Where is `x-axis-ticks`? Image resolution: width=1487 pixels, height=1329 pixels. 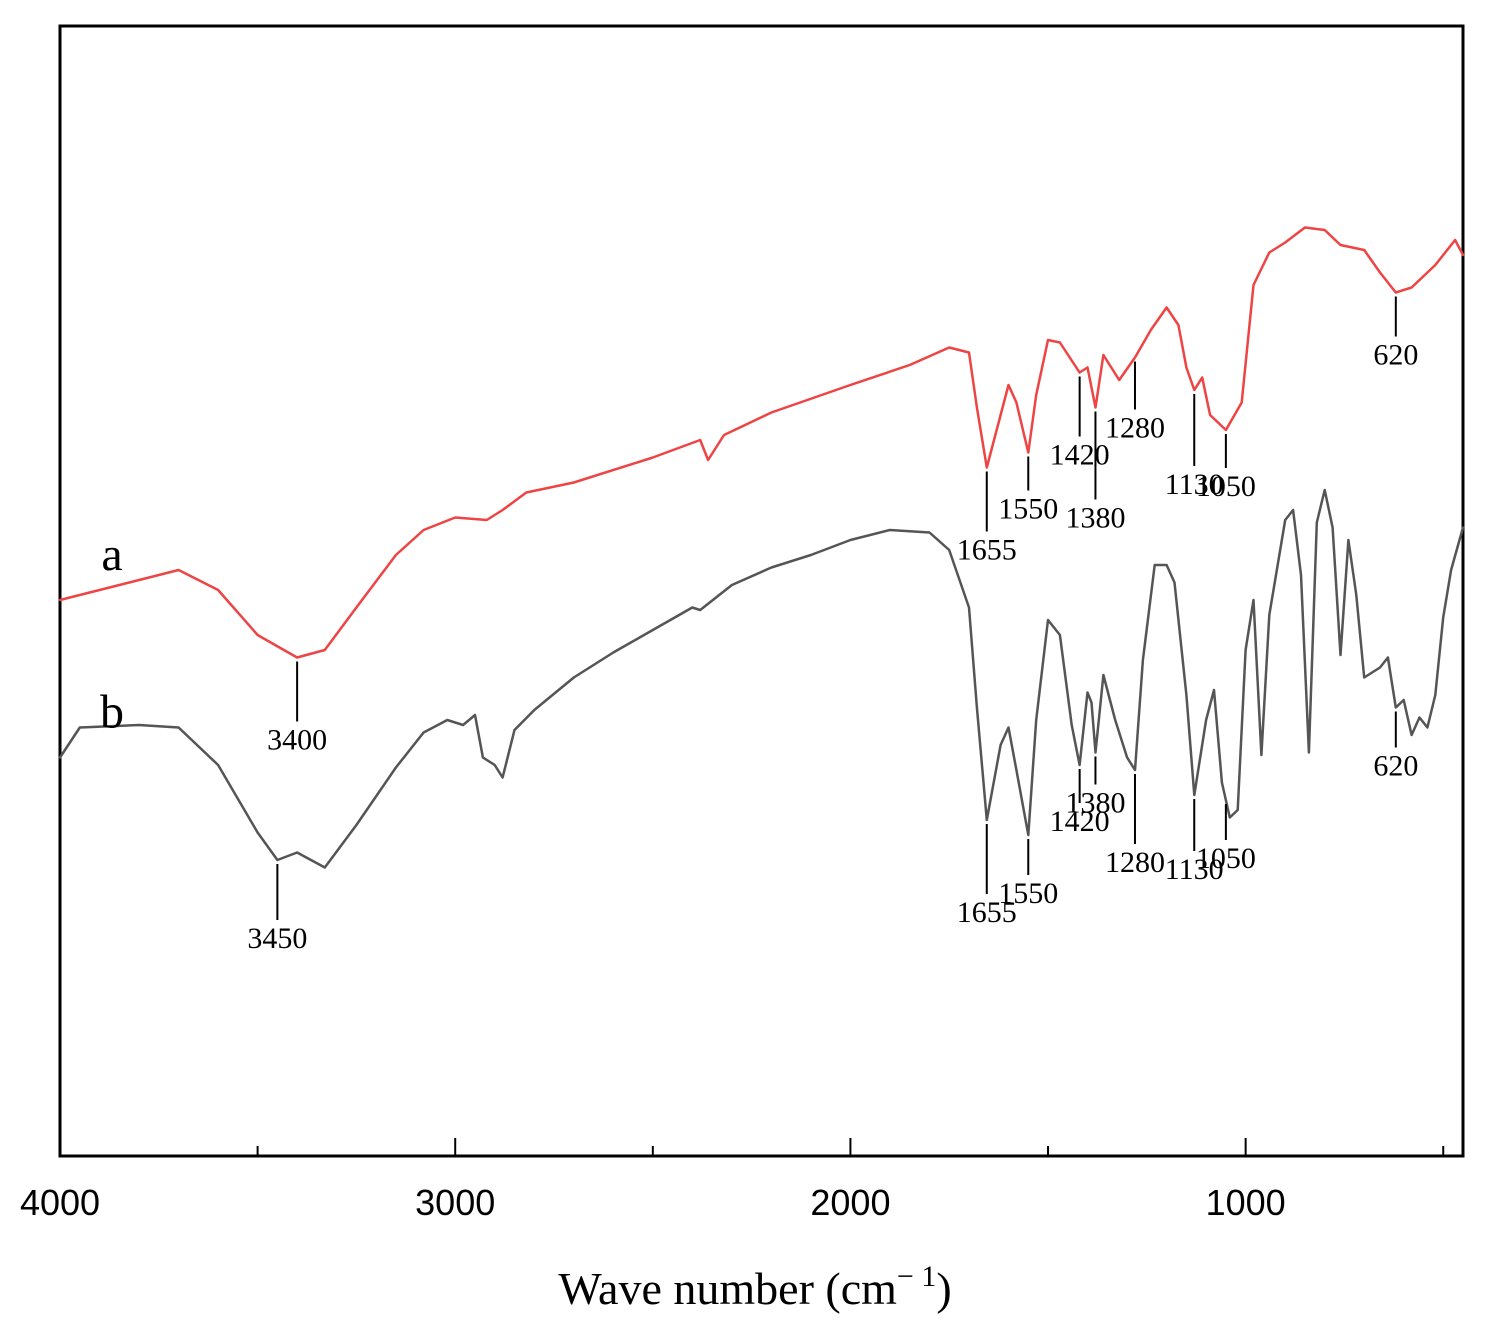
x-axis-ticks is located at coordinates (752, 1147).